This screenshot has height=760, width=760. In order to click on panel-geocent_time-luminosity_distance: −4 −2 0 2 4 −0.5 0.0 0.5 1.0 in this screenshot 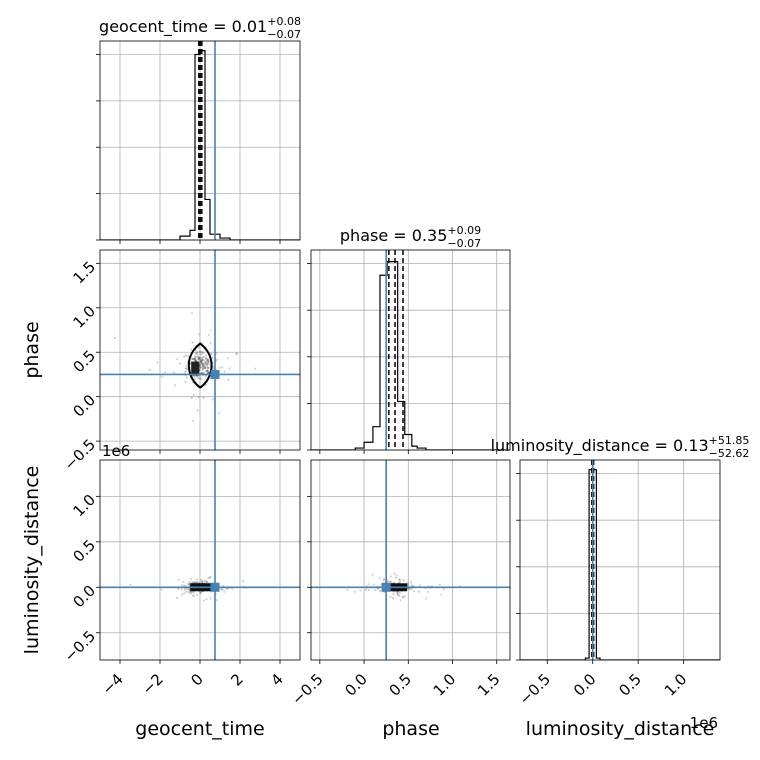, I will do `click(181, 578)`.